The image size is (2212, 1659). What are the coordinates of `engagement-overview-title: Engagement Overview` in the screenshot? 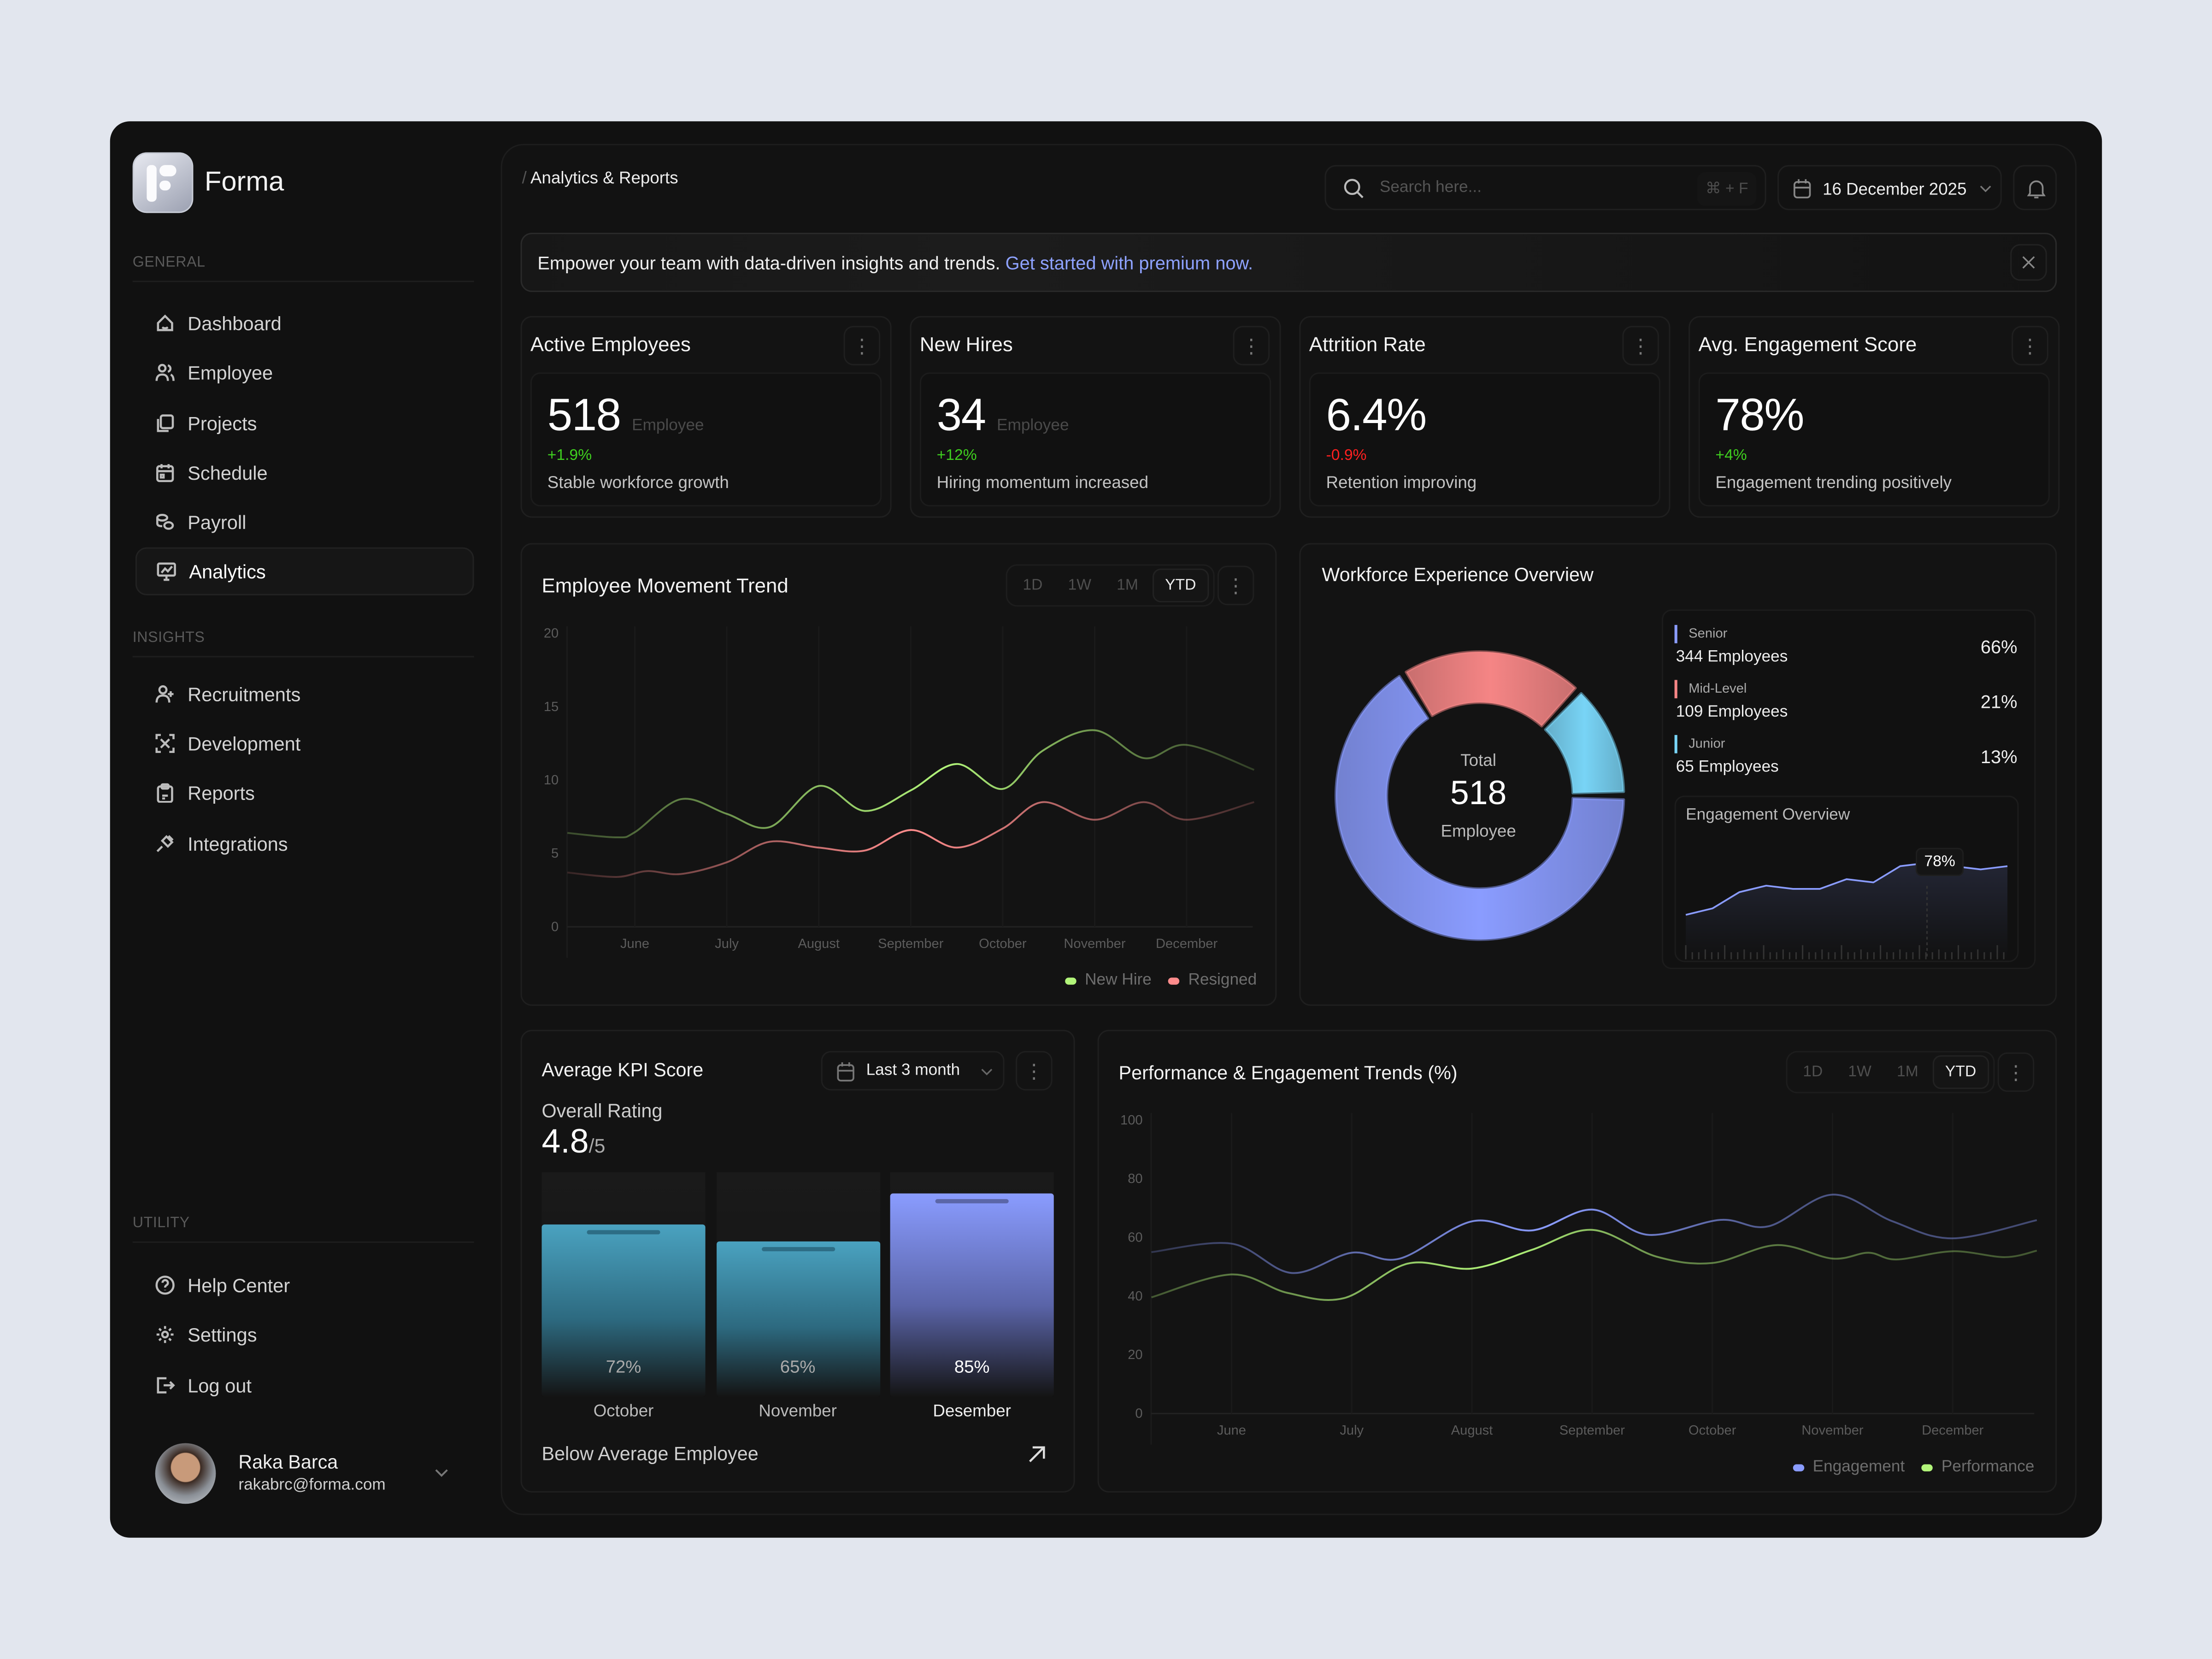 It's located at (1768, 815).